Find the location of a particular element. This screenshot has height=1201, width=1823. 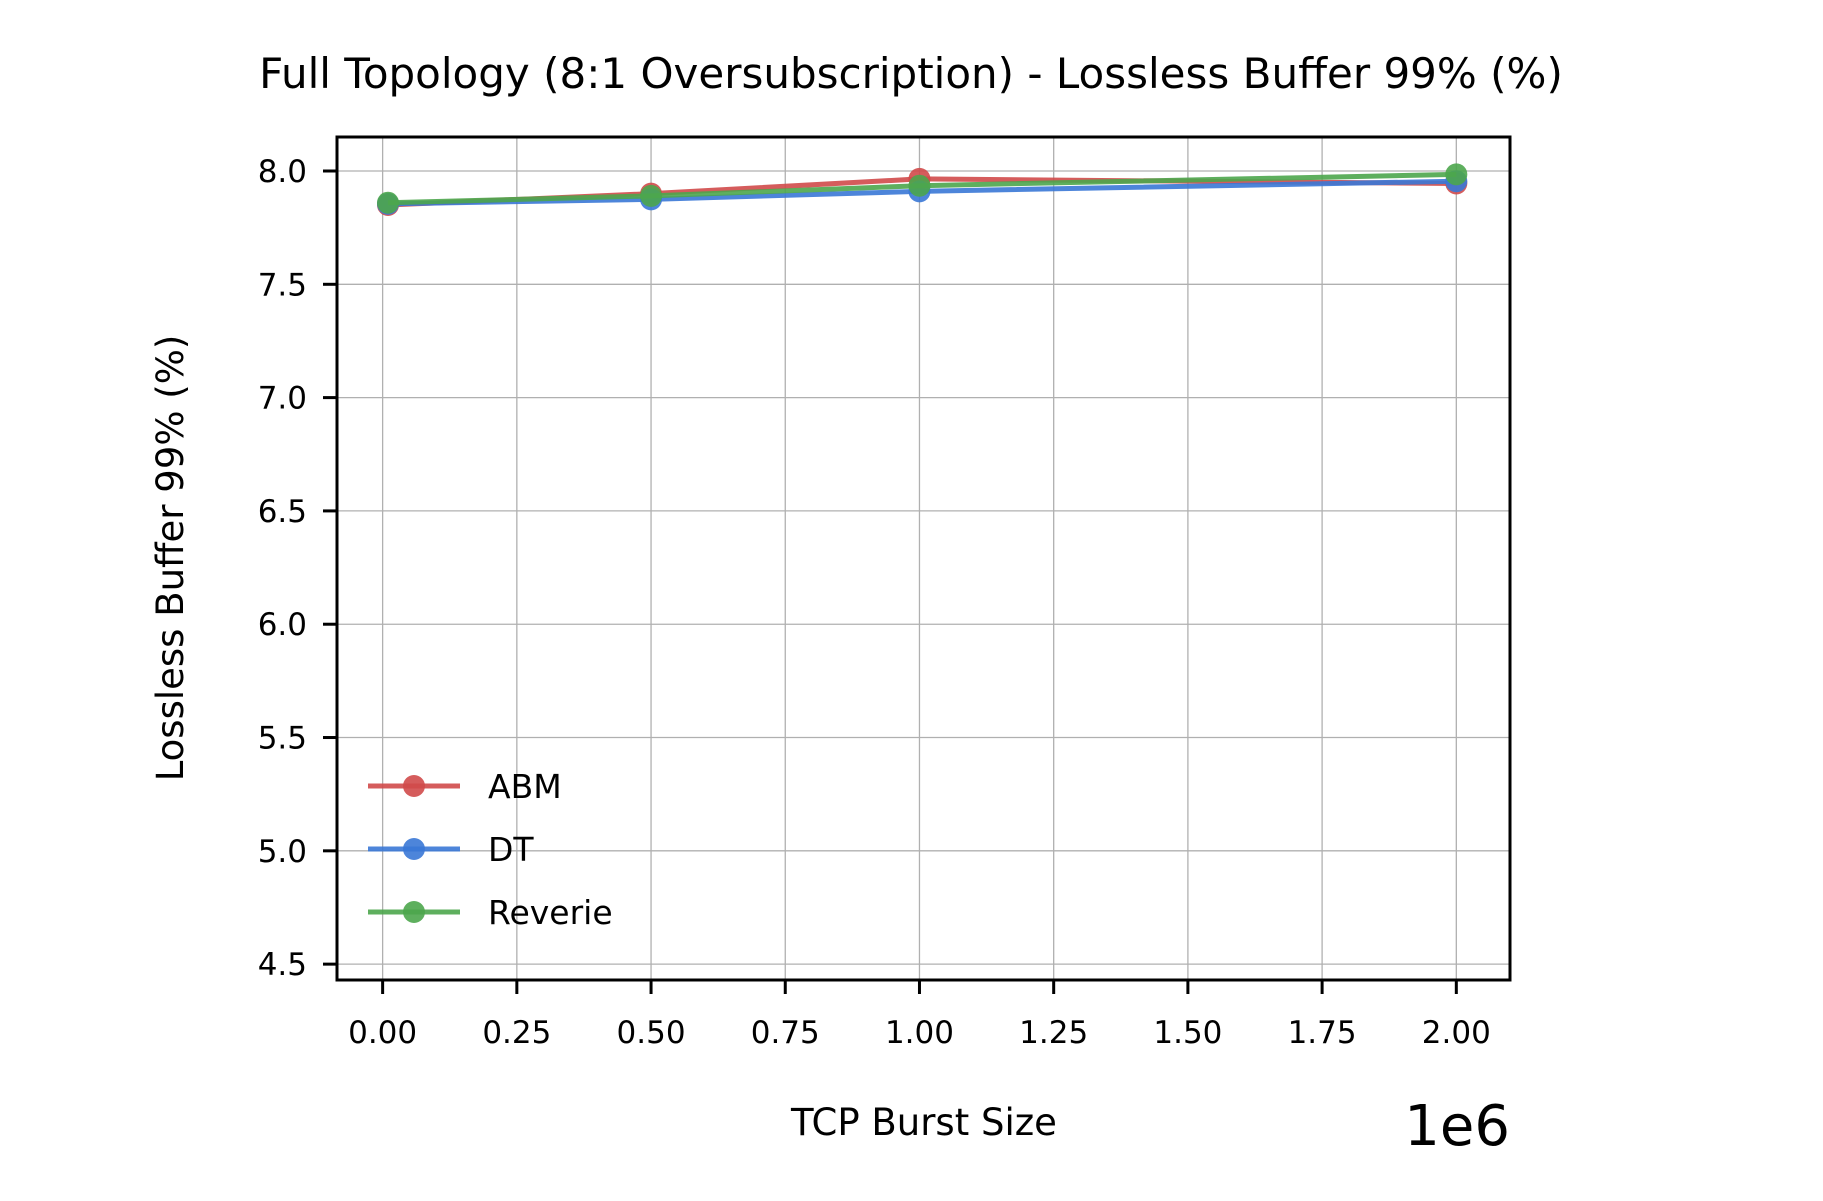

y-tick-label: 5.5 is located at coordinates (282, 739).